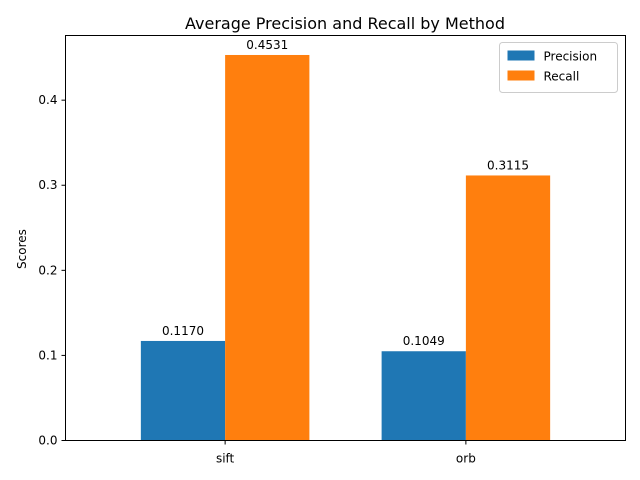 The height and width of the screenshot is (480, 640). What do you see at coordinates (183, 390) in the screenshot?
I see `bar-precision-sift` at bounding box center [183, 390].